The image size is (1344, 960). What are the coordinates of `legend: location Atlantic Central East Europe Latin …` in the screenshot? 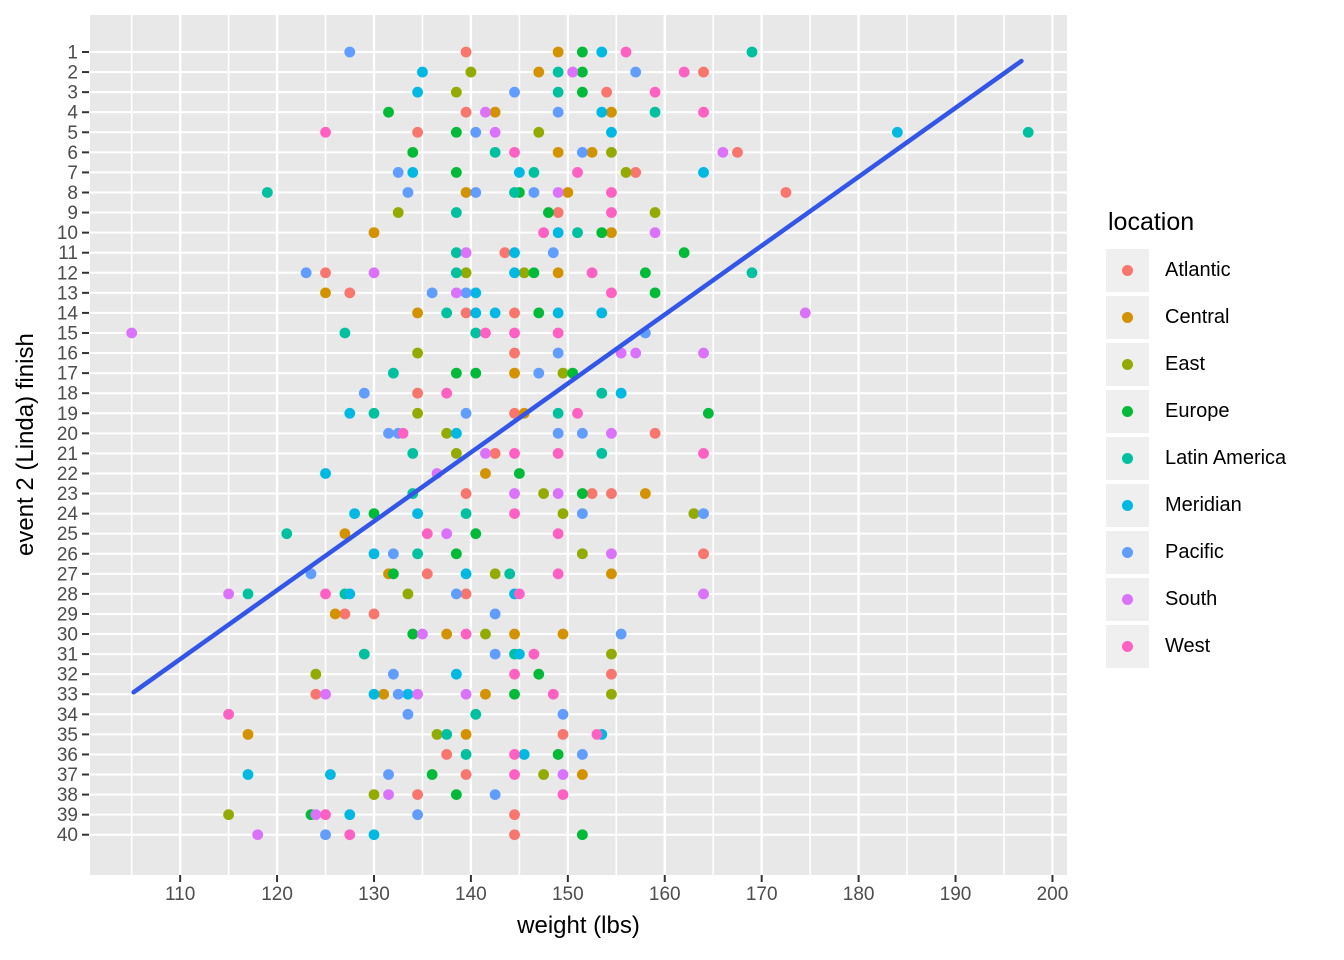 It's located at (1196, 440).